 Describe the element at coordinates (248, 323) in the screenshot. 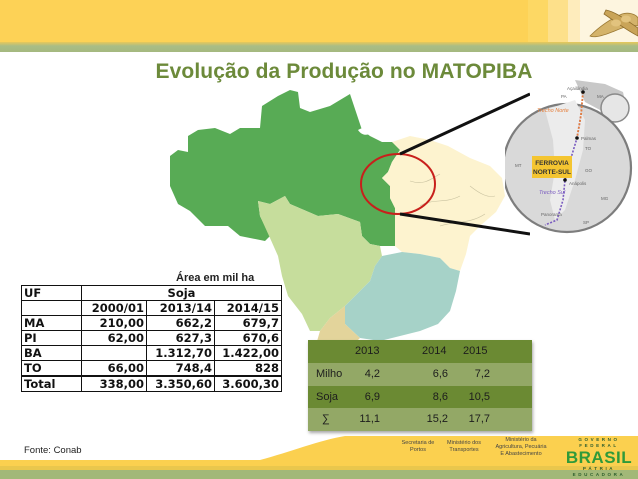

I see `cell-value: 679,7` at that location.